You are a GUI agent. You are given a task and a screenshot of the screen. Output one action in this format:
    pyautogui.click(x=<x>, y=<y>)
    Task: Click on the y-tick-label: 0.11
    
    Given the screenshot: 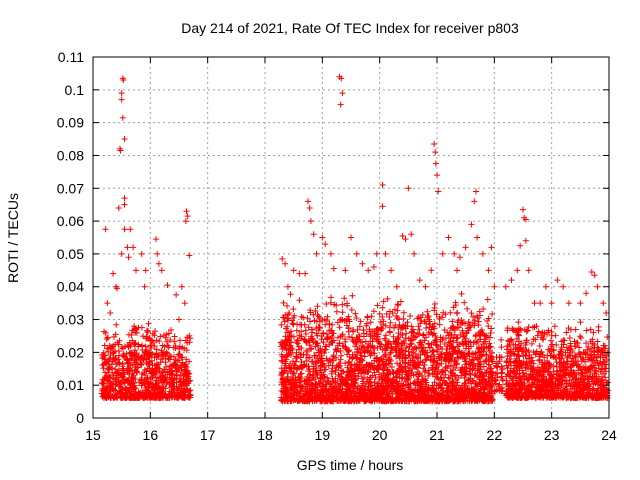 What is the action you would take?
    pyautogui.click(x=71, y=57)
    